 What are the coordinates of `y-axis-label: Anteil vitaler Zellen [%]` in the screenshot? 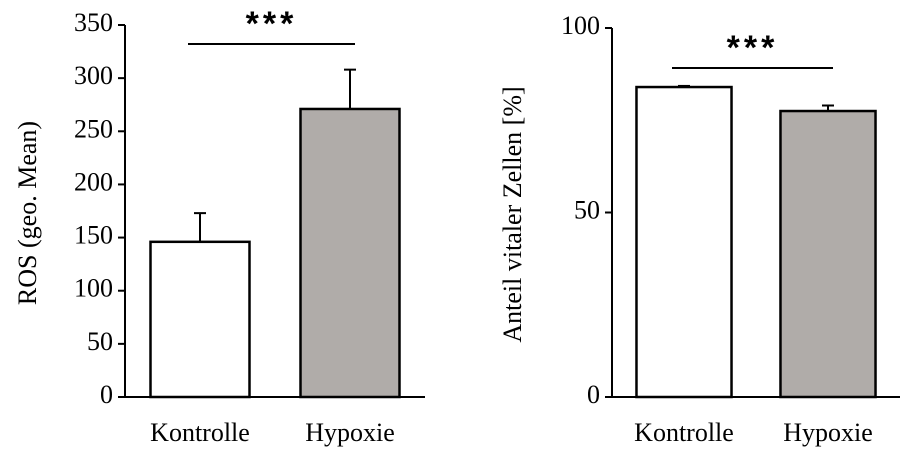 It's located at (512, 214).